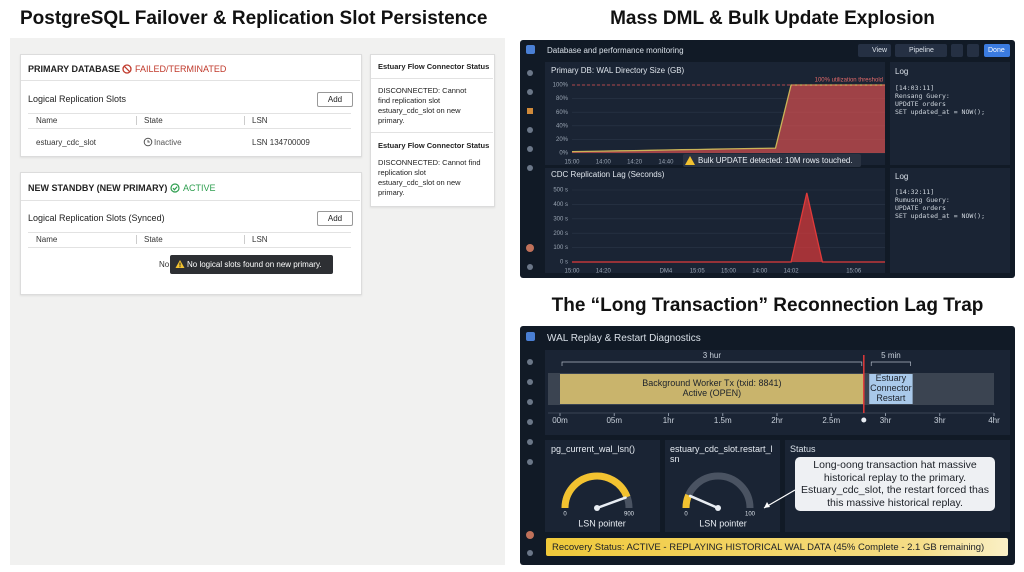  What do you see at coordinates (728, 227) in the screenshot?
I see `line` at bounding box center [728, 227].